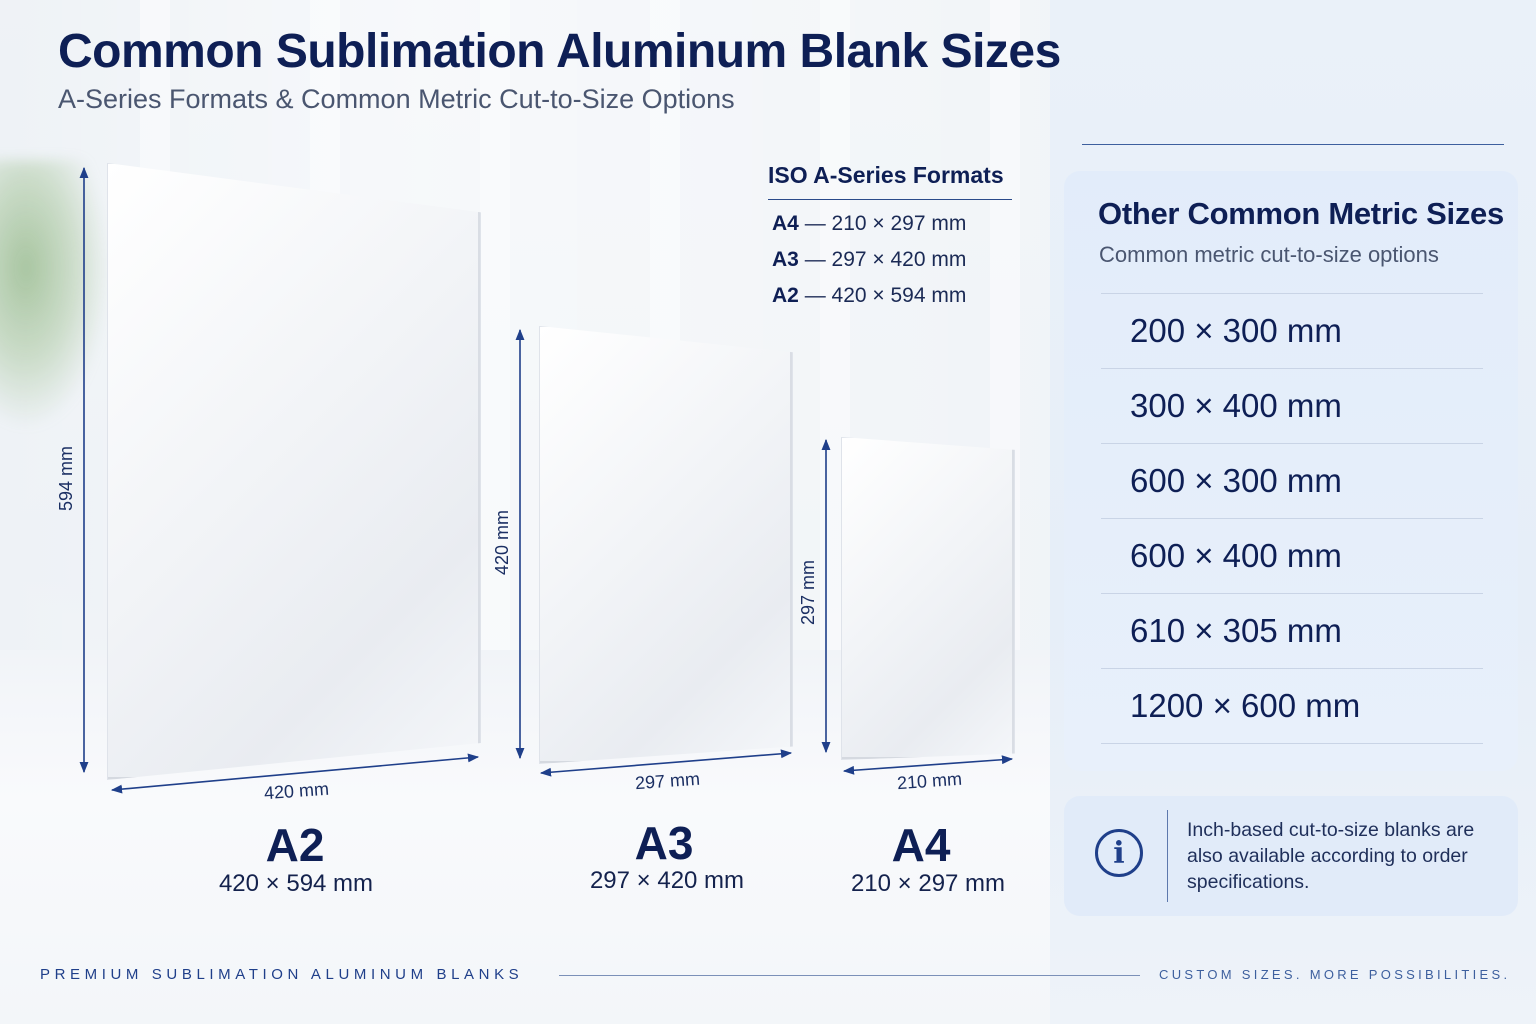  What do you see at coordinates (928, 765) in the screenshot?
I see `a4-width-arrow` at bounding box center [928, 765].